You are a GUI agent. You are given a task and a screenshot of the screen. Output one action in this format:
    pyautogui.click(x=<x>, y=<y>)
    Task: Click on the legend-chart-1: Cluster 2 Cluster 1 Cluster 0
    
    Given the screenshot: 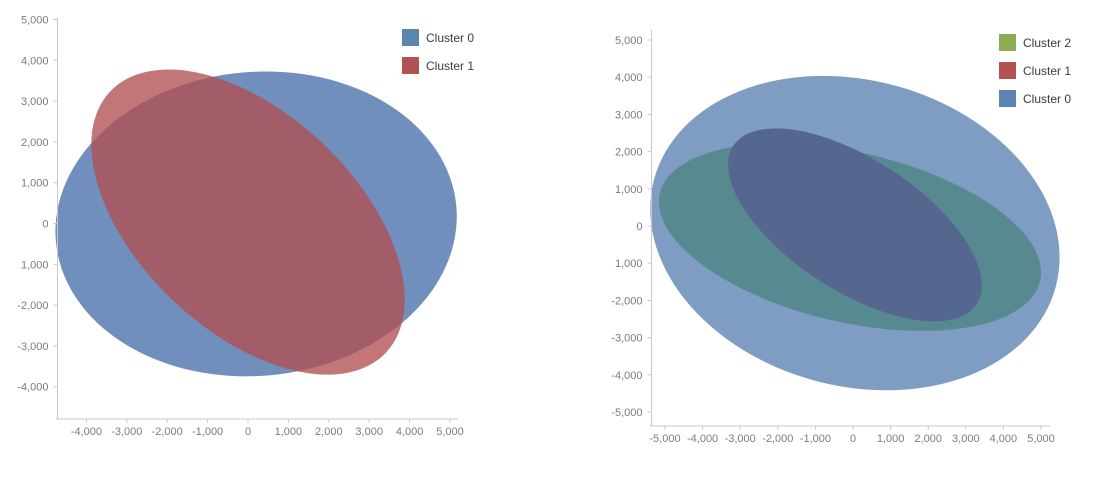 What is the action you would take?
    pyautogui.click(x=1035, y=70)
    